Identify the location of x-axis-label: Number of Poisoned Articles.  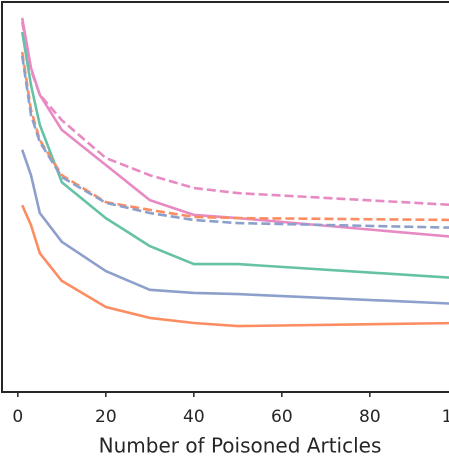
(240, 446).